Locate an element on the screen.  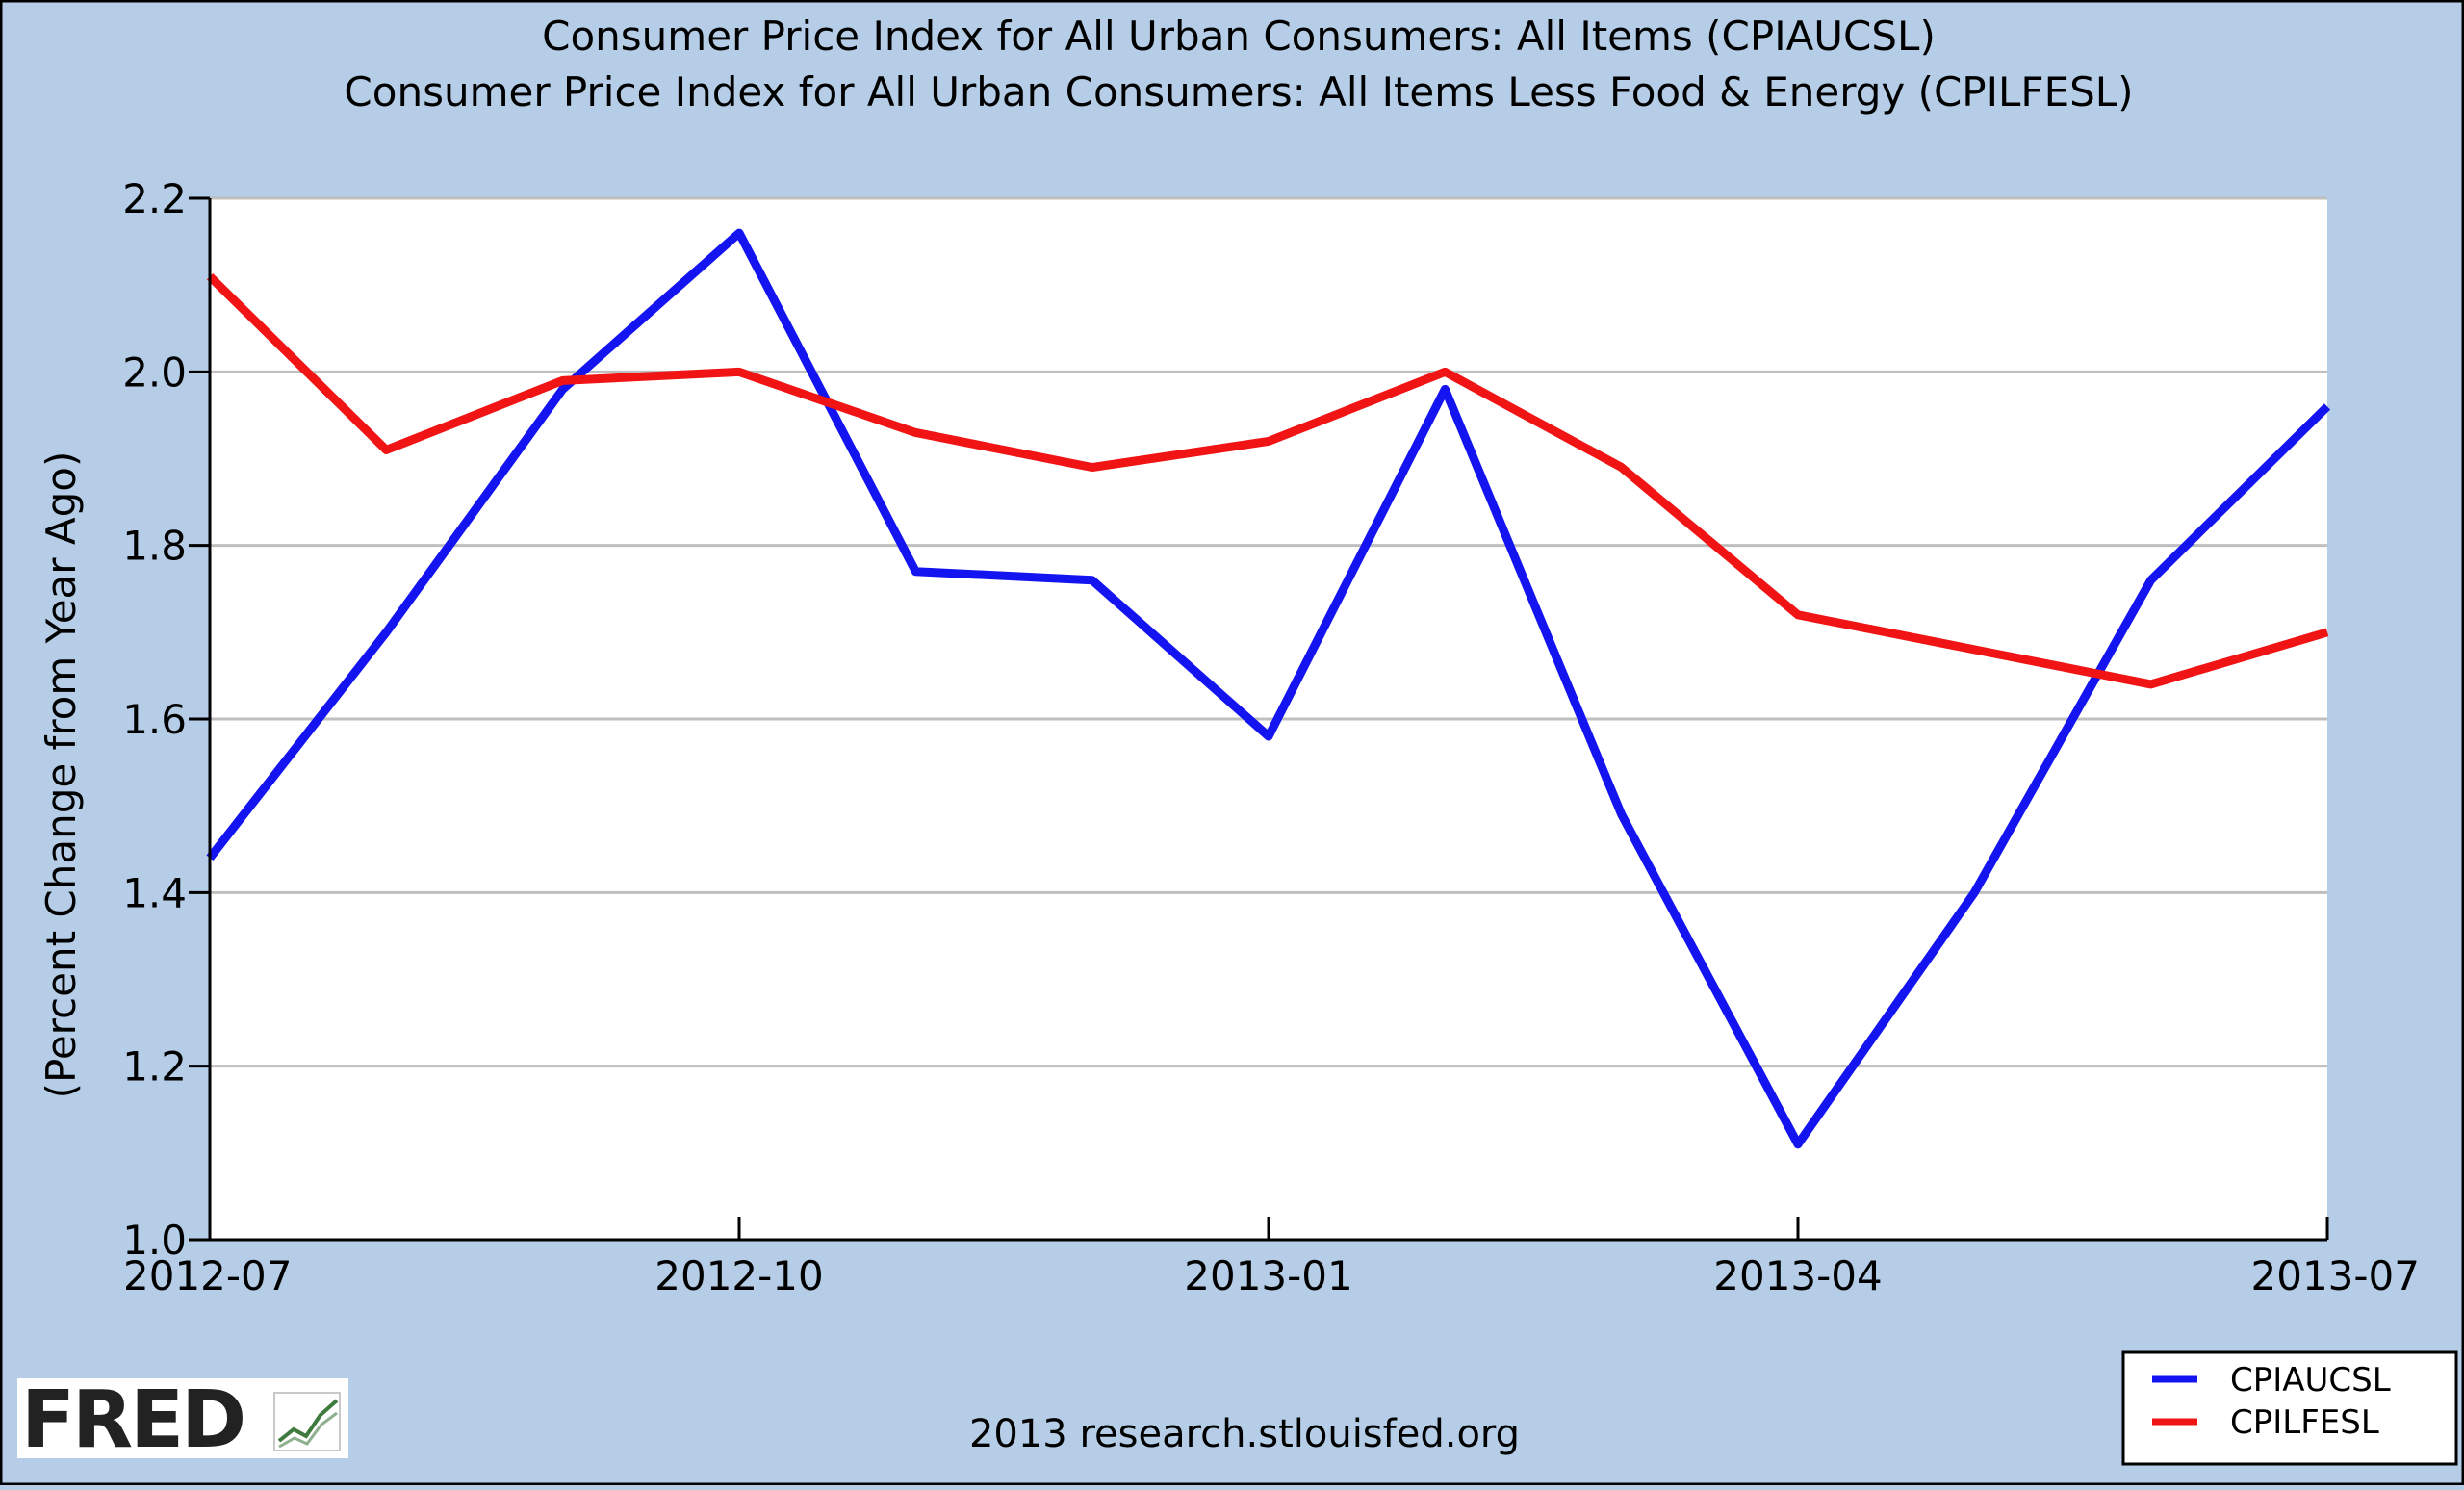
y-tick-label: 1.8 is located at coordinates (154, 546).